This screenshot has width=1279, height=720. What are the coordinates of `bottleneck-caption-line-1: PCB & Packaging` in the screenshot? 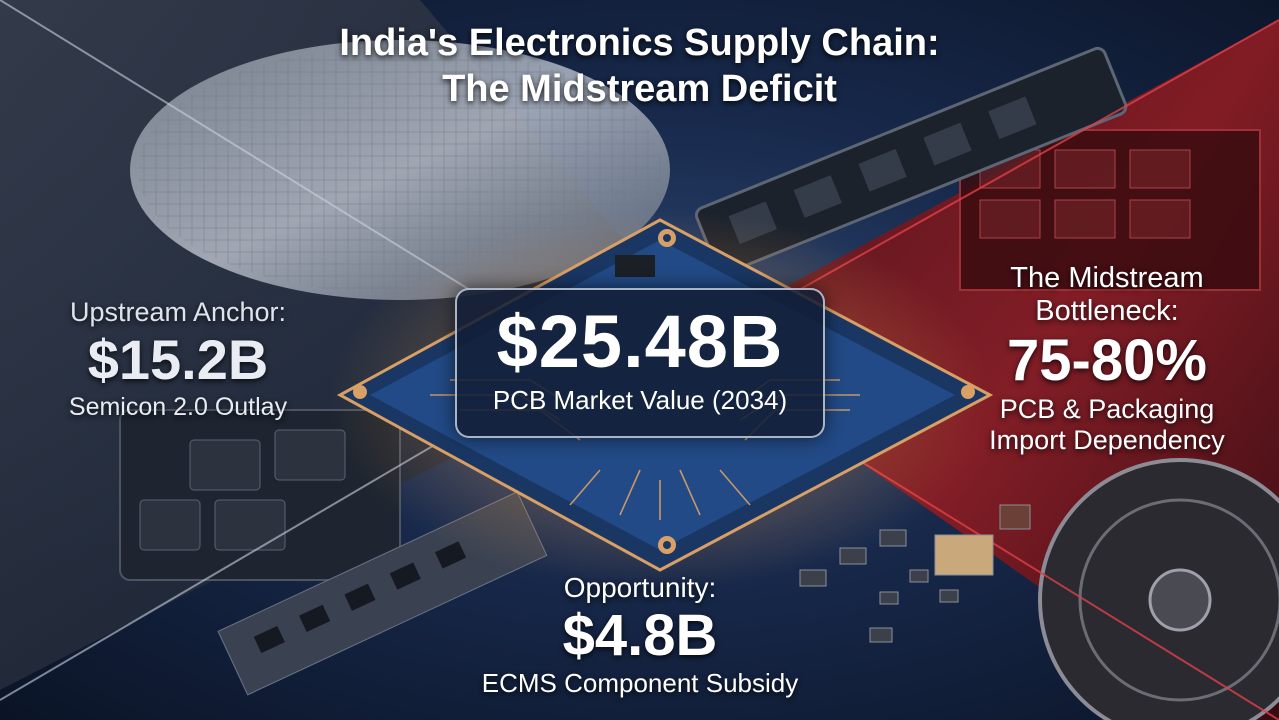 It's located at (1107, 409).